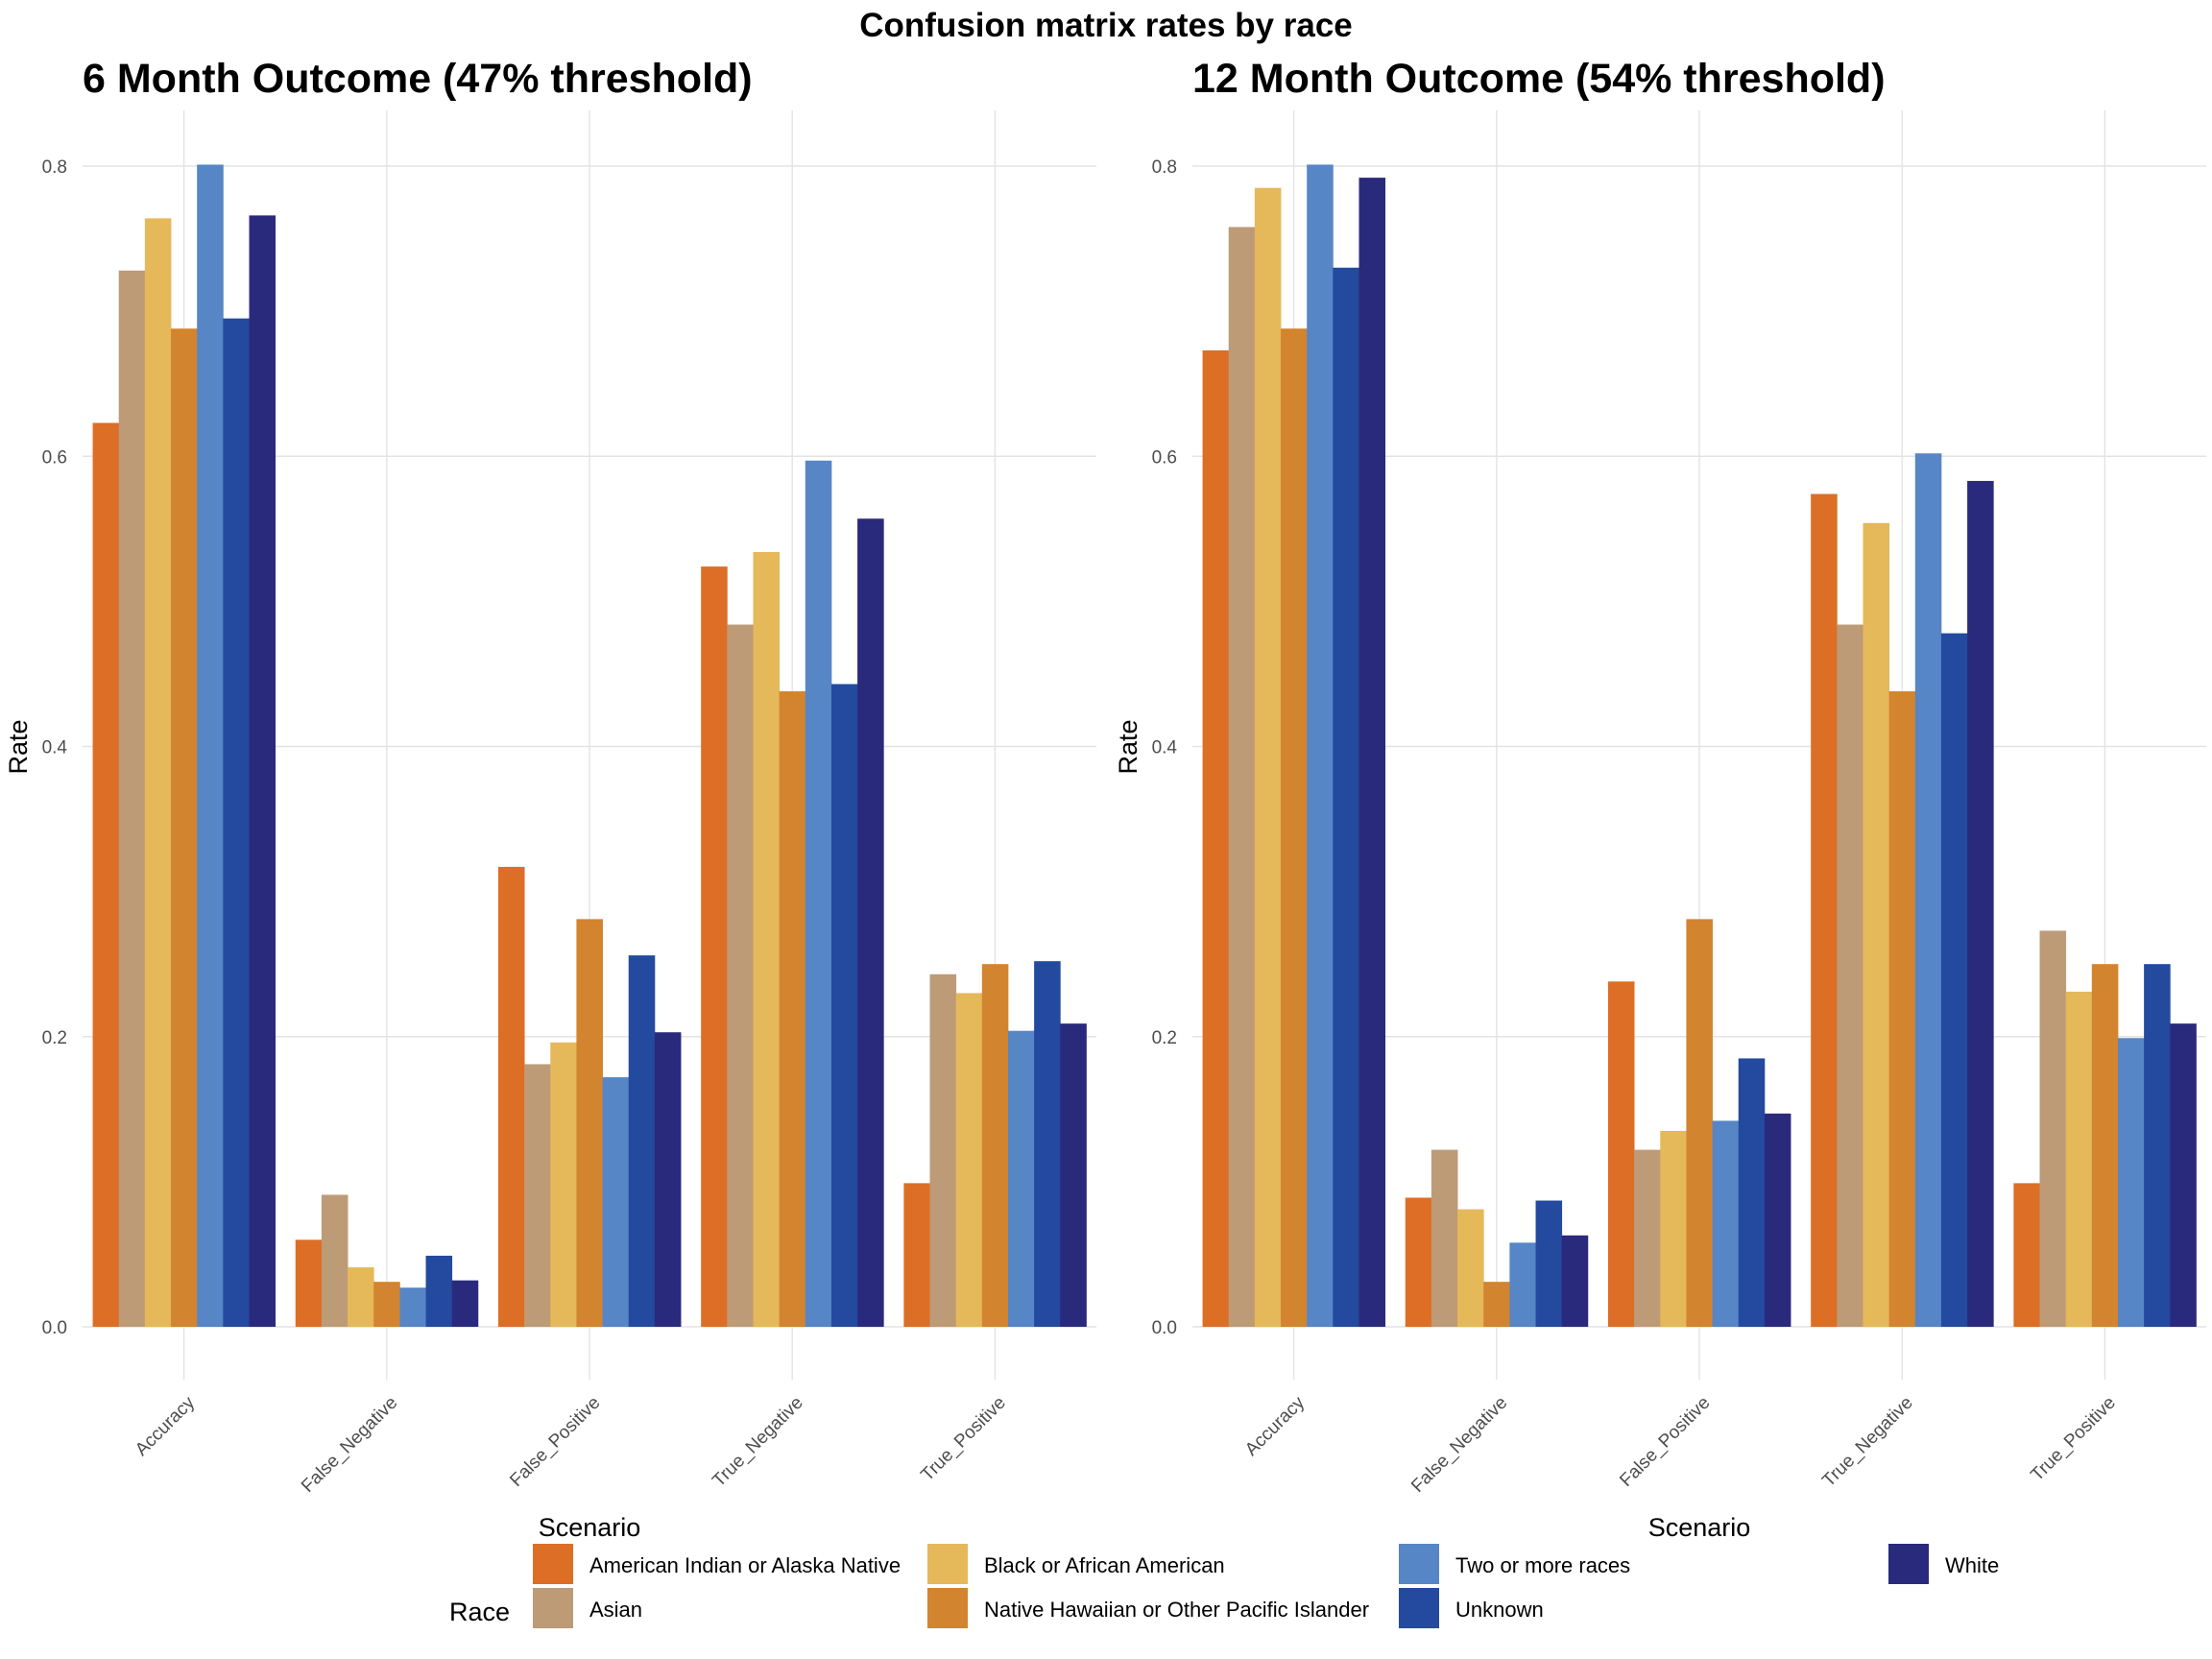  What do you see at coordinates (1665, 1442) in the screenshot?
I see `x-tick-label: False_Positive` at bounding box center [1665, 1442].